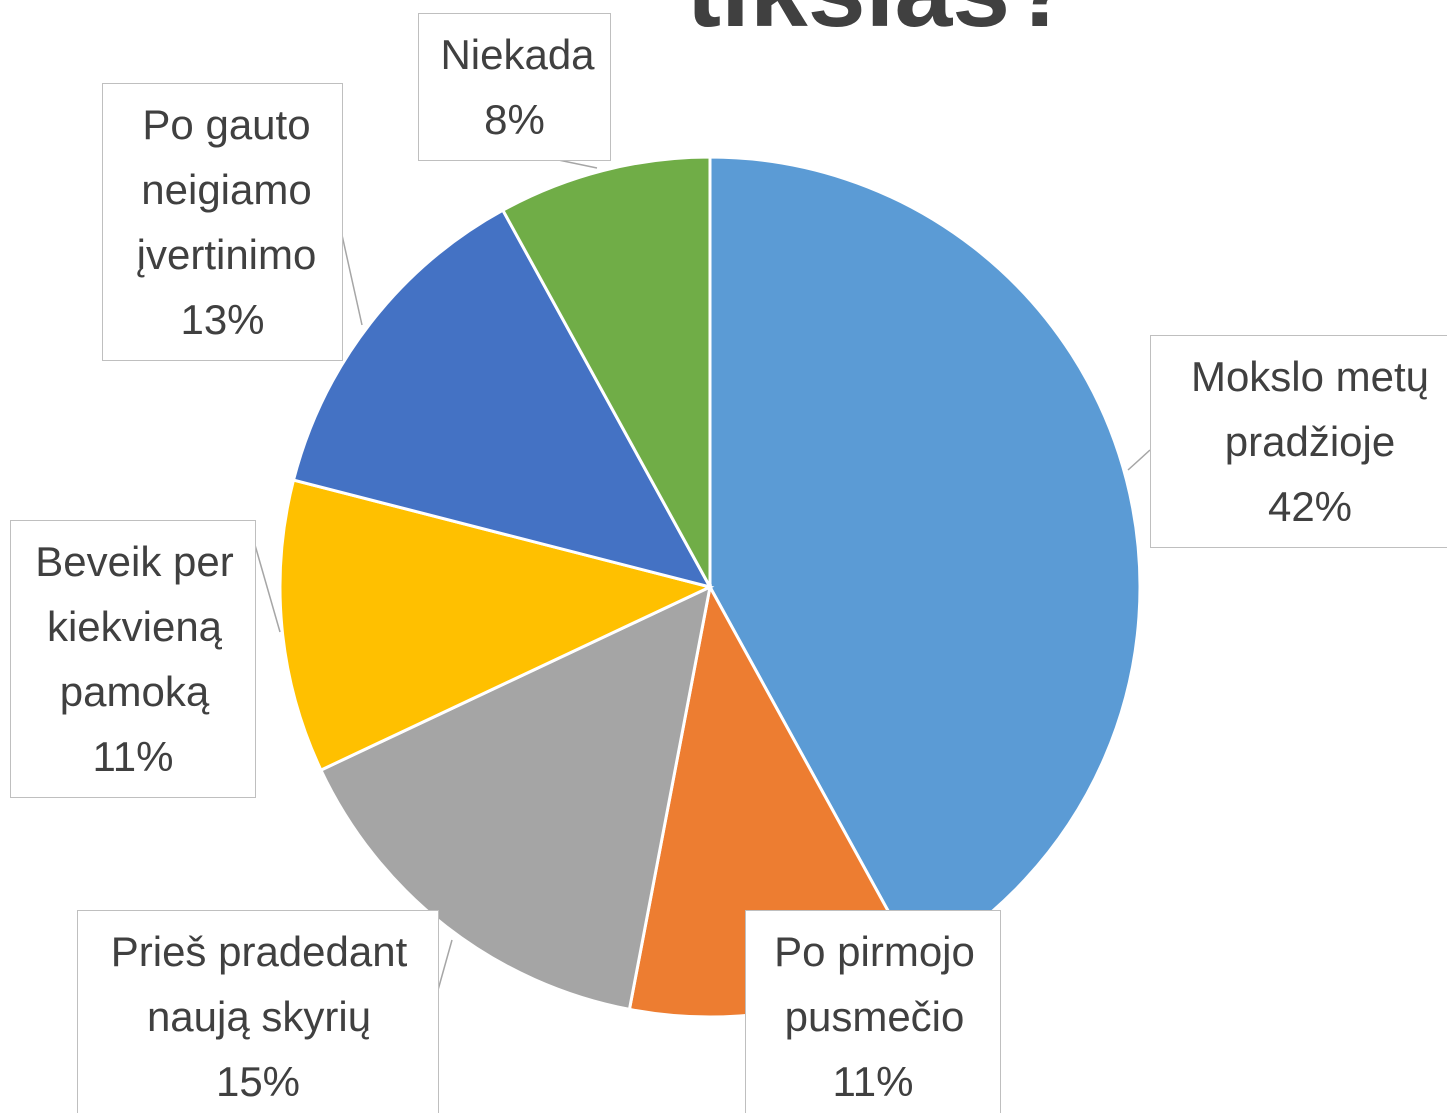 The width and height of the screenshot is (1447, 1113). I want to click on chart-title: tikslas?, so click(880, 25).